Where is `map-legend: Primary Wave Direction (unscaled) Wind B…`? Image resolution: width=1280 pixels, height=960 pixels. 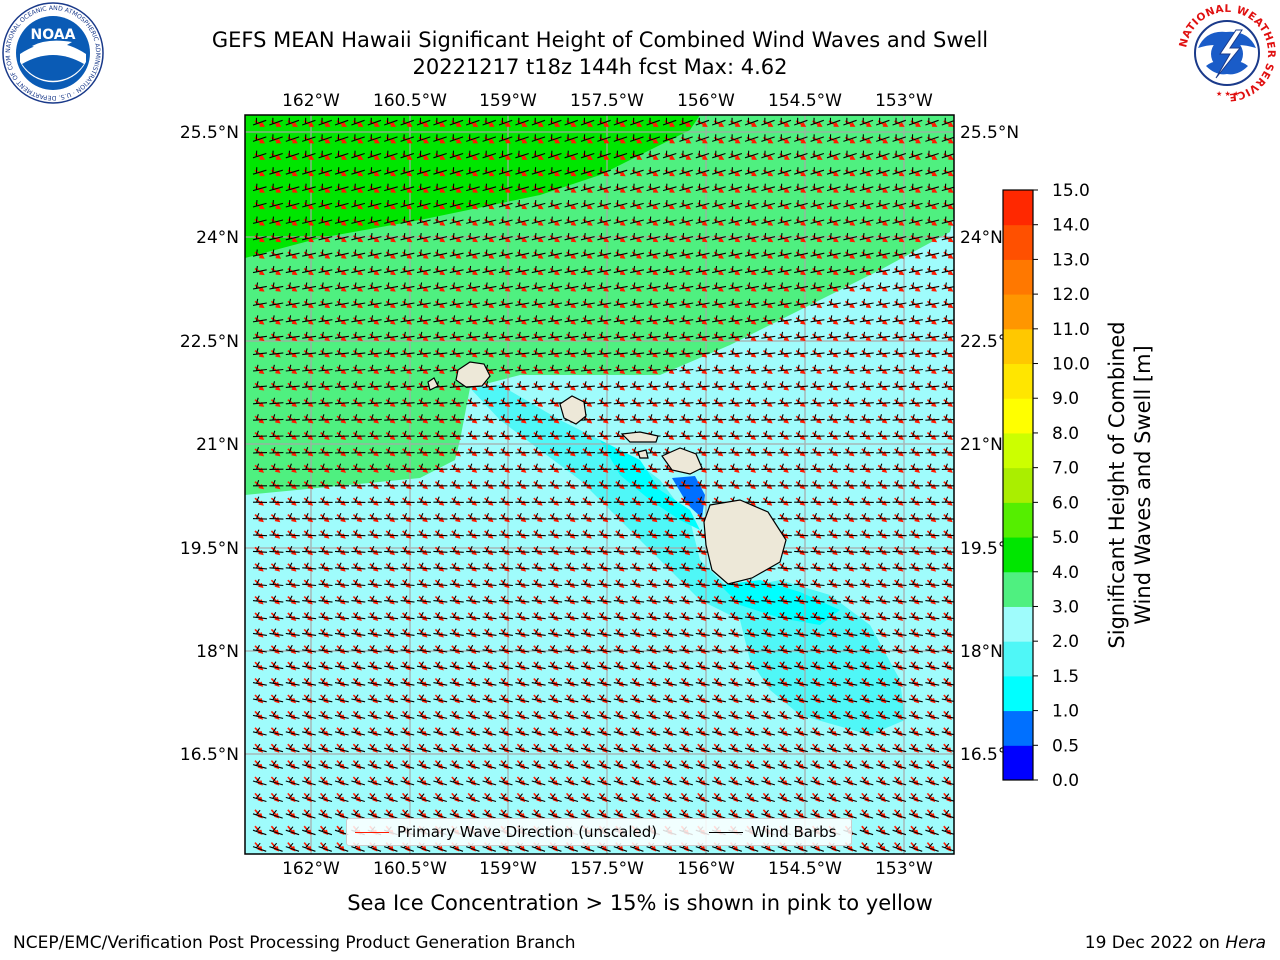 map-legend: Primary Wave Direction (unscaled) Wind B… is located at coordinates (599, 832).